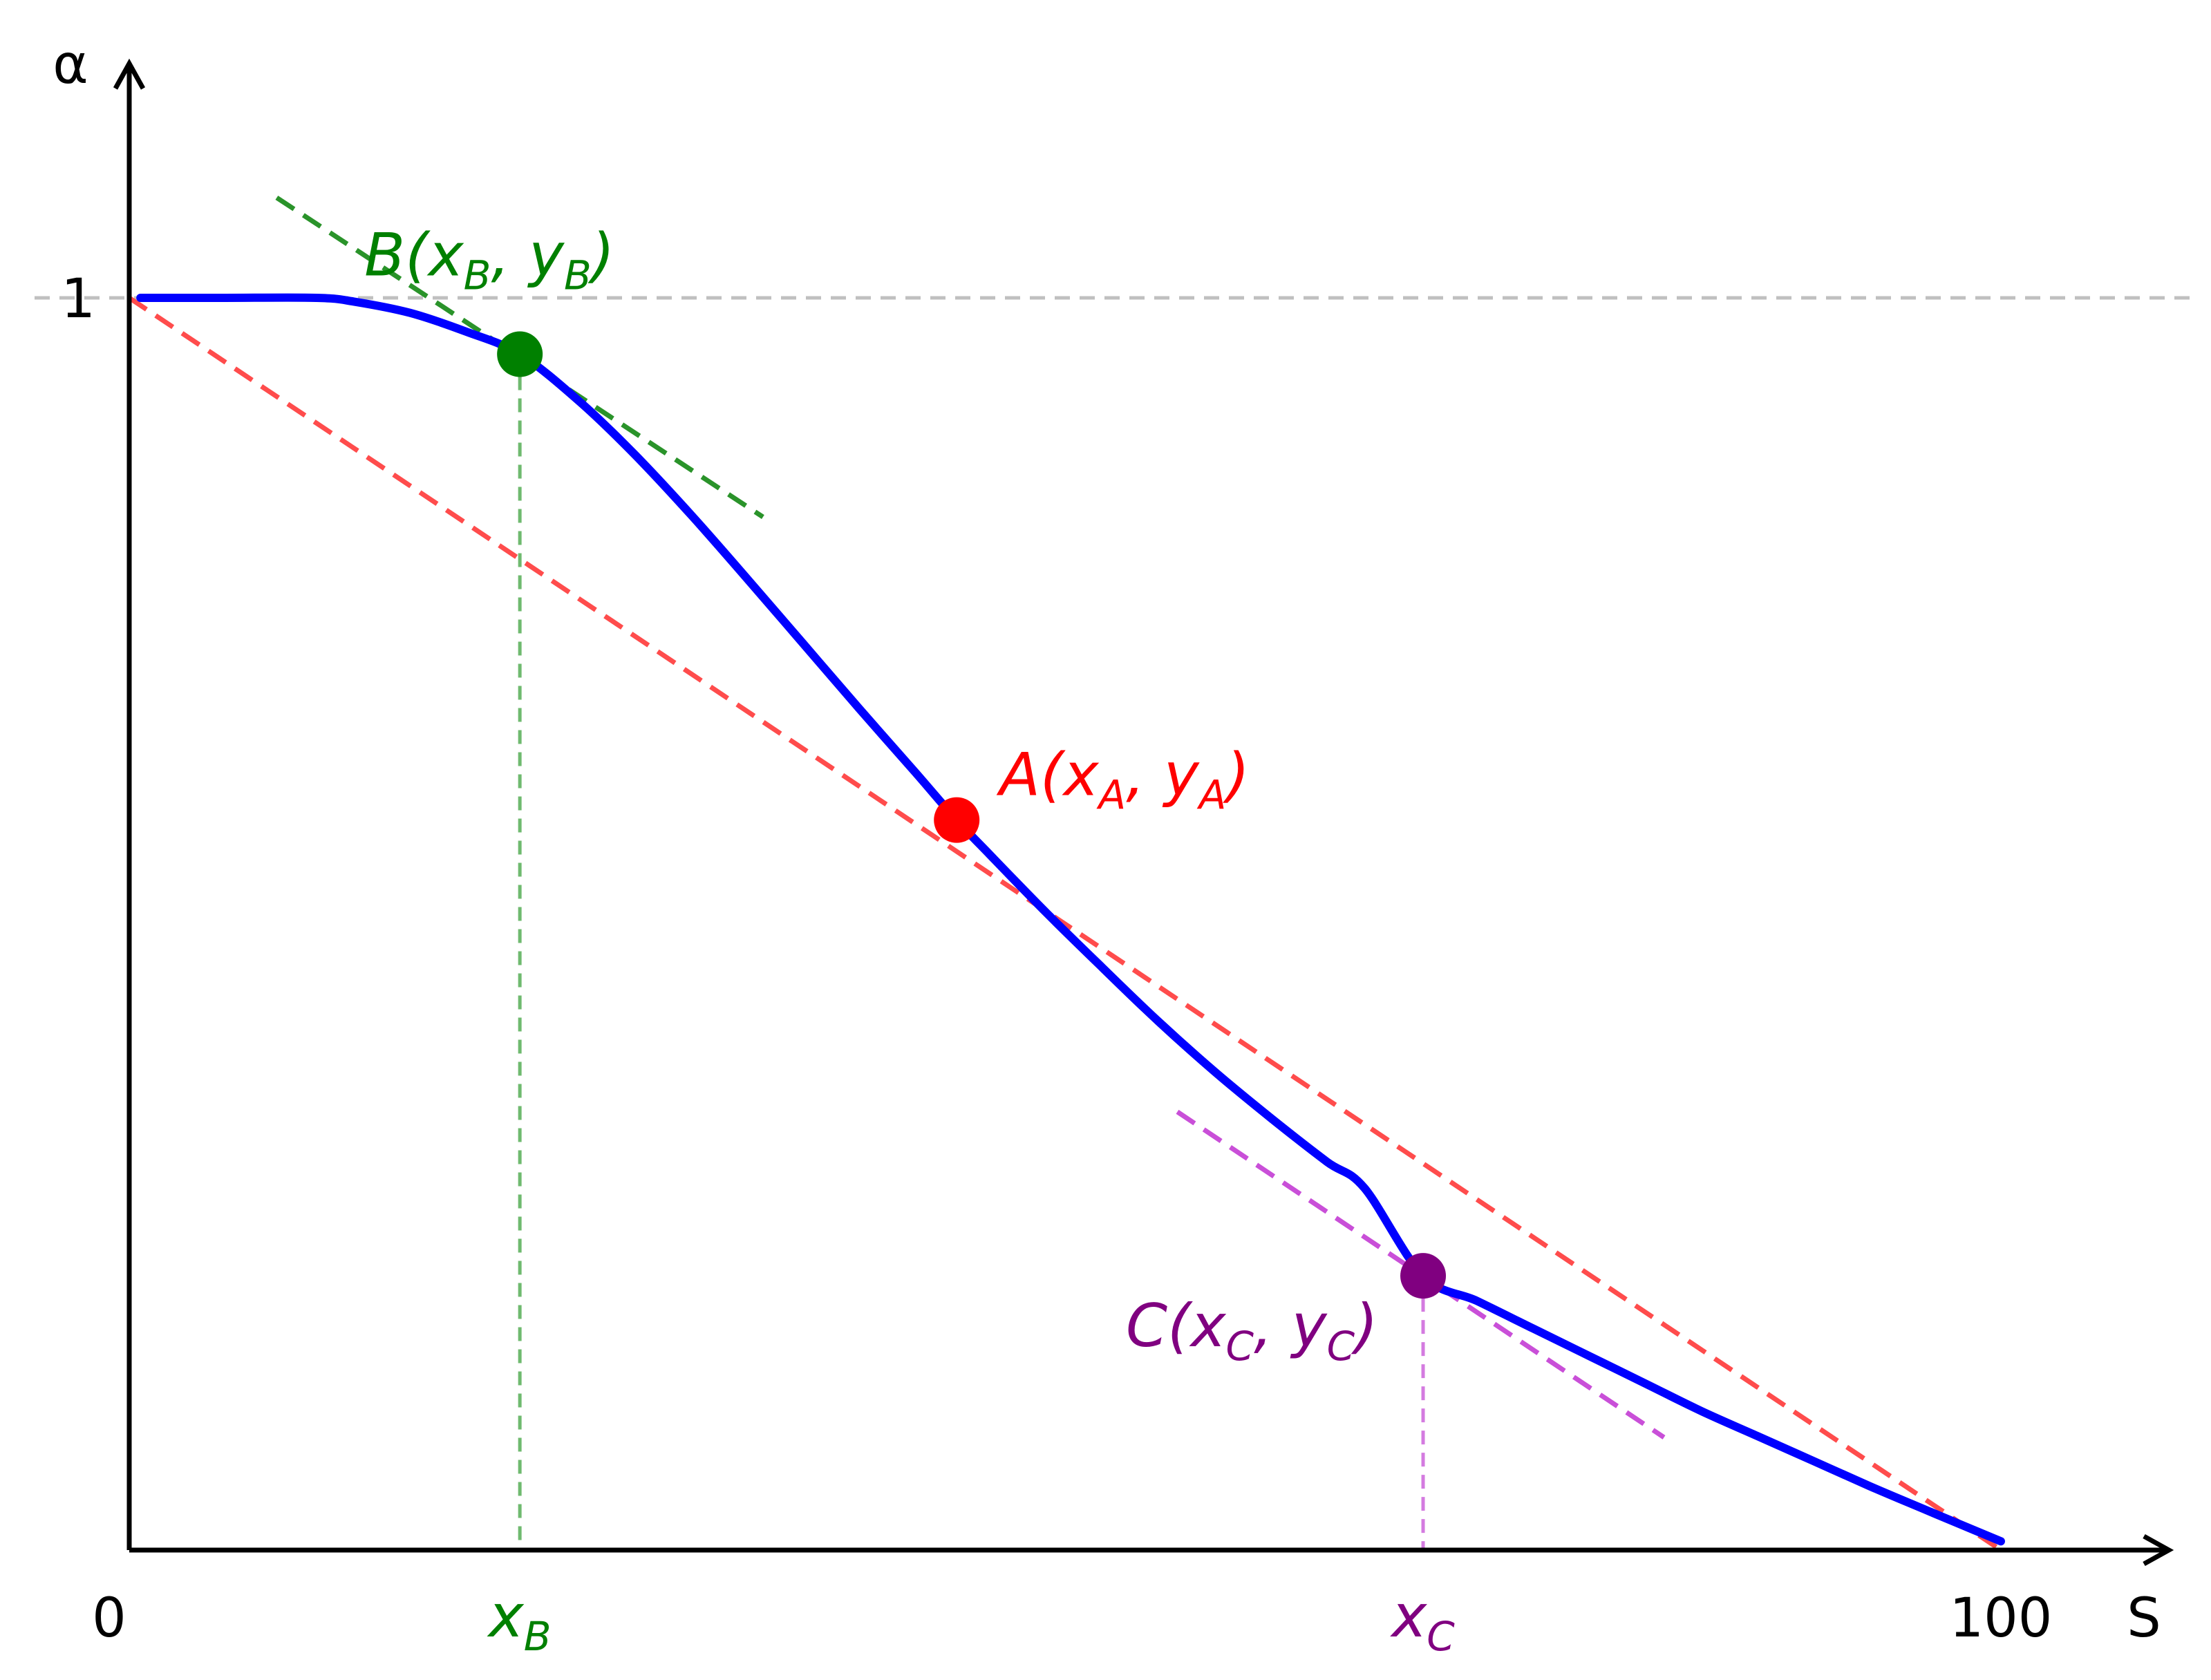  I want to click on point-label-A: A(xA, yA), so click(1123, 780).